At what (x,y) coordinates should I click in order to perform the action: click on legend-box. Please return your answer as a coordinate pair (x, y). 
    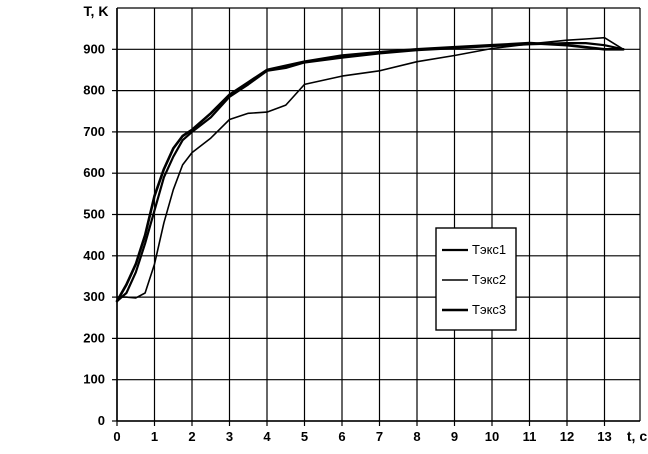
    Looking at the image, I should click on (476, 279).